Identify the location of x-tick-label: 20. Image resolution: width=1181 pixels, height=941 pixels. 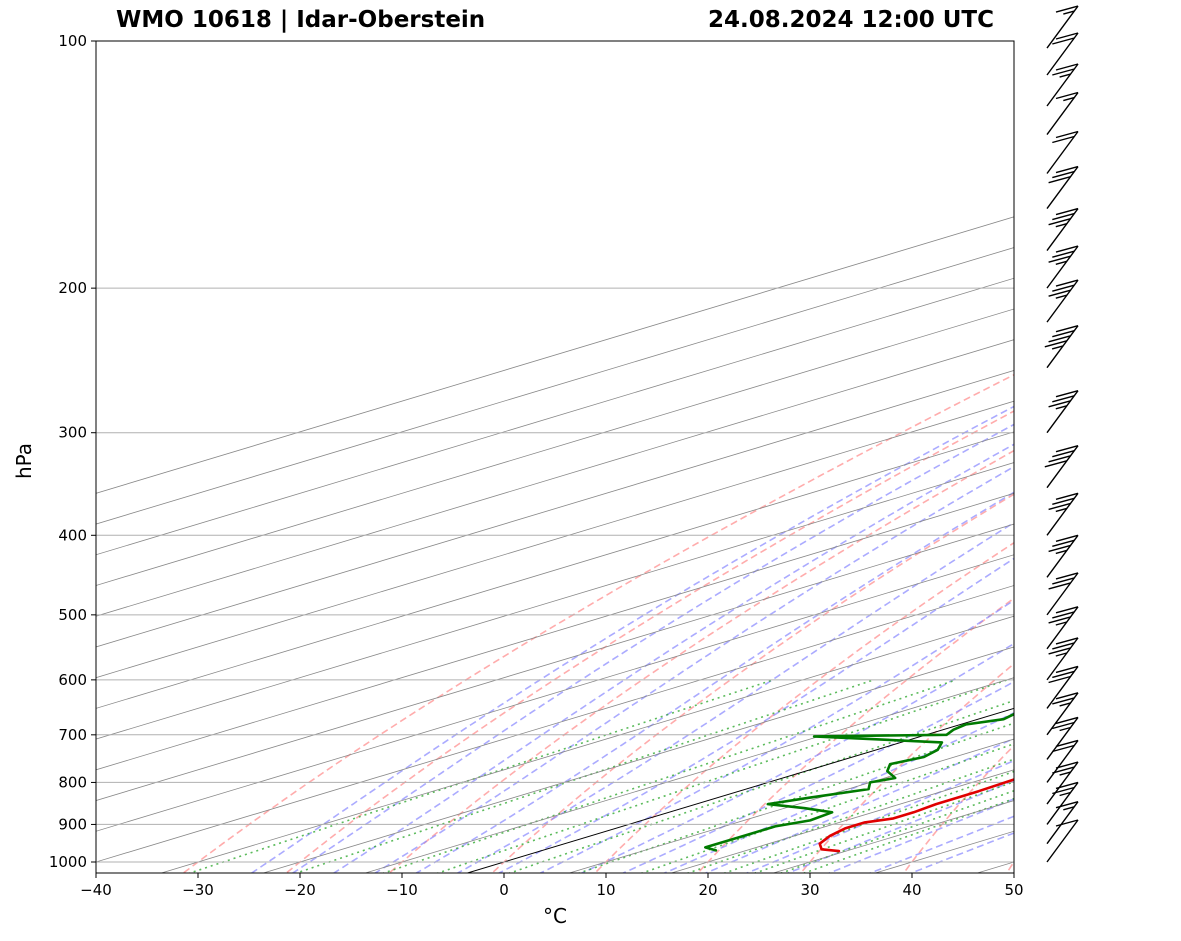
(707, 890).